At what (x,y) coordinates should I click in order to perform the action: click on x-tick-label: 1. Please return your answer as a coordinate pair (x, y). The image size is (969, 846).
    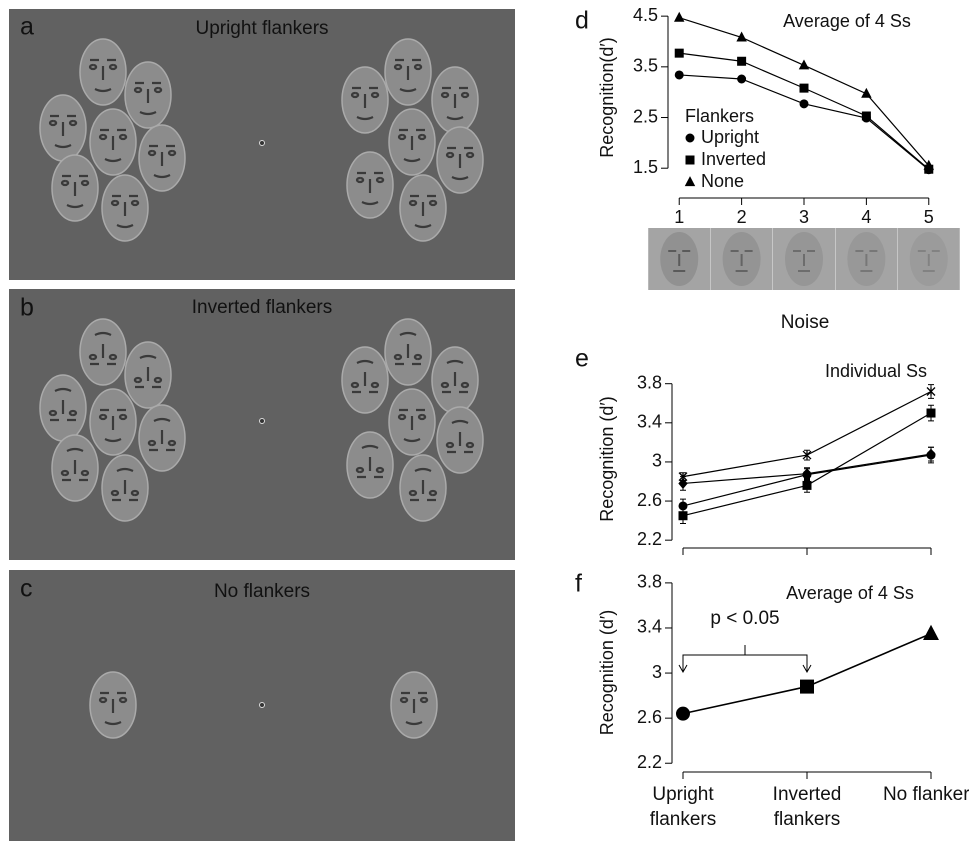
    Looking at the image, I should click on (679, 217).